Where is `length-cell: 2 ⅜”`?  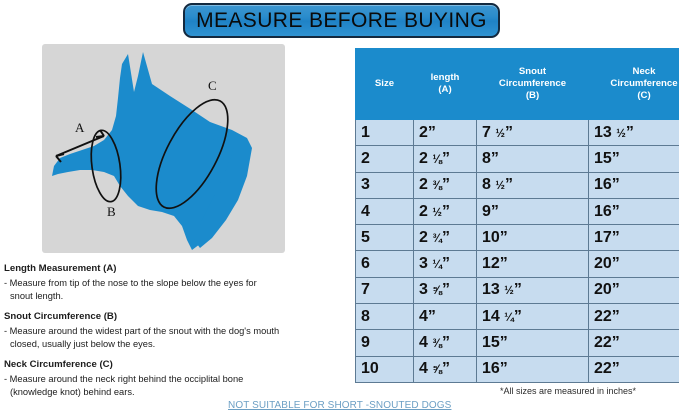
length-cell: 2 ⅜” is located at coordinates (445, 185).